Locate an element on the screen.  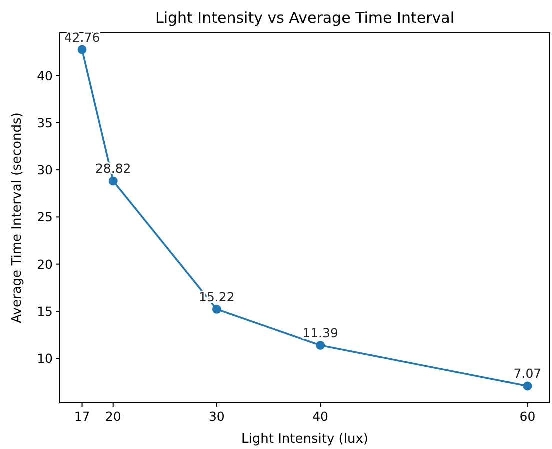
chart-title: Light Intensity vs Average Time Interval is located at coordinates (305, 18).